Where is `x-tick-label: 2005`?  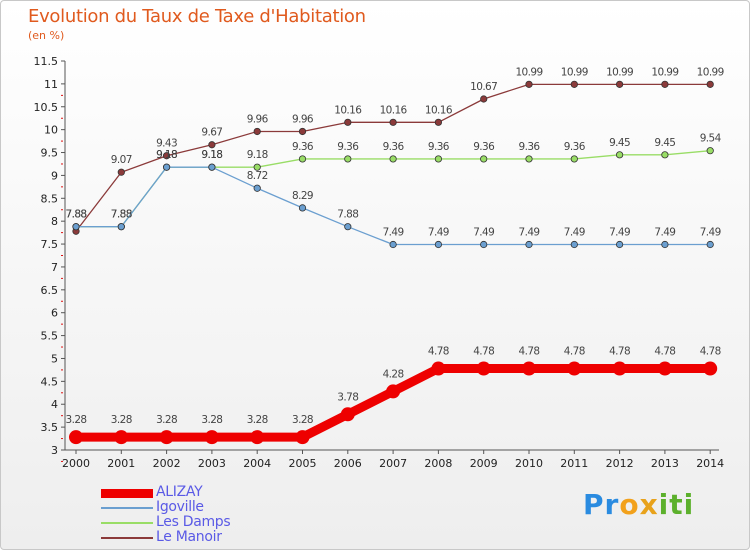 x-tick-label: 2005 is located at coordinates (303, 463).